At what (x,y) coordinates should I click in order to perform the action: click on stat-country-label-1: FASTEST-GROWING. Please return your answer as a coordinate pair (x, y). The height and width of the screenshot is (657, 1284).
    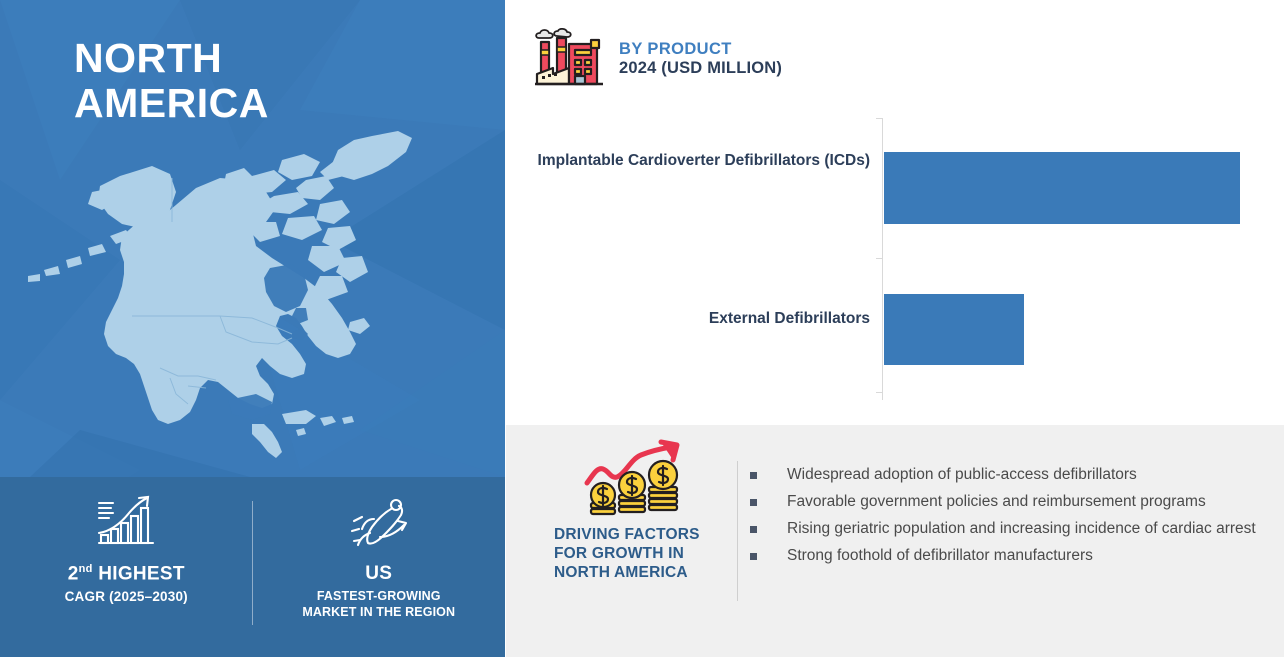
    Looking at the image, I should click on (378, 596).